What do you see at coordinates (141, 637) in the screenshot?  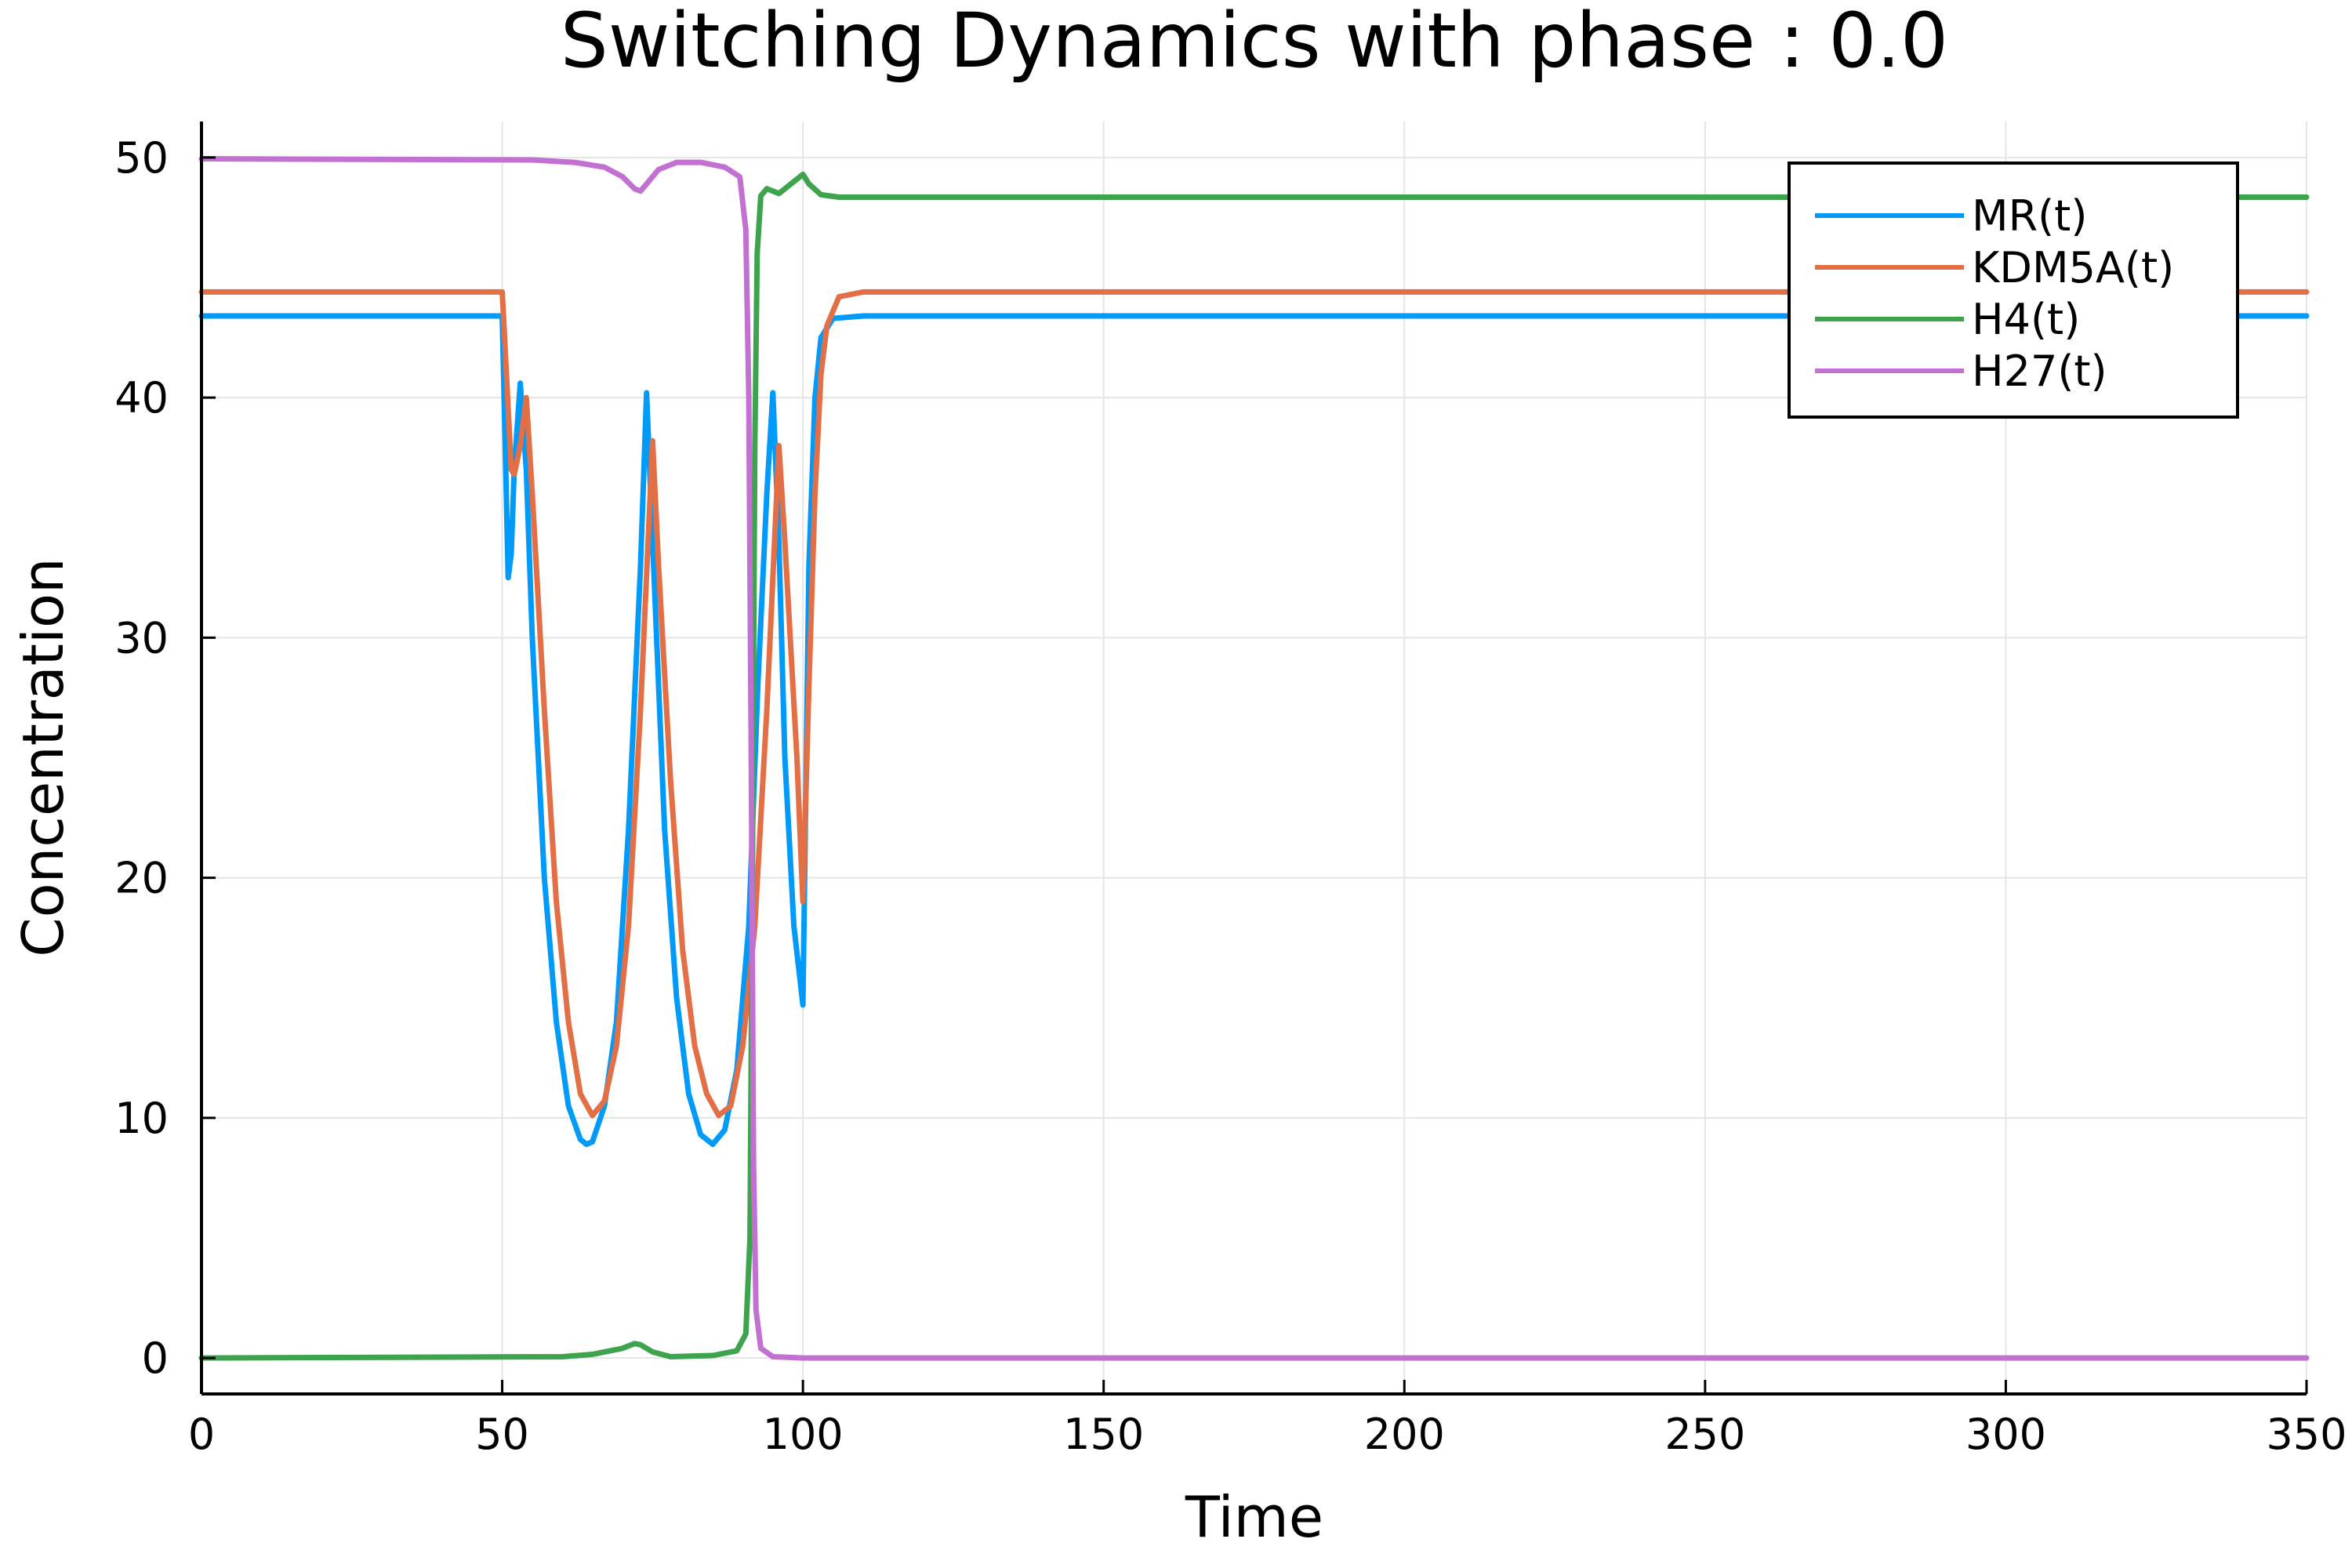 I see `y-tick-label: 30` at bounding box center [141, 637].